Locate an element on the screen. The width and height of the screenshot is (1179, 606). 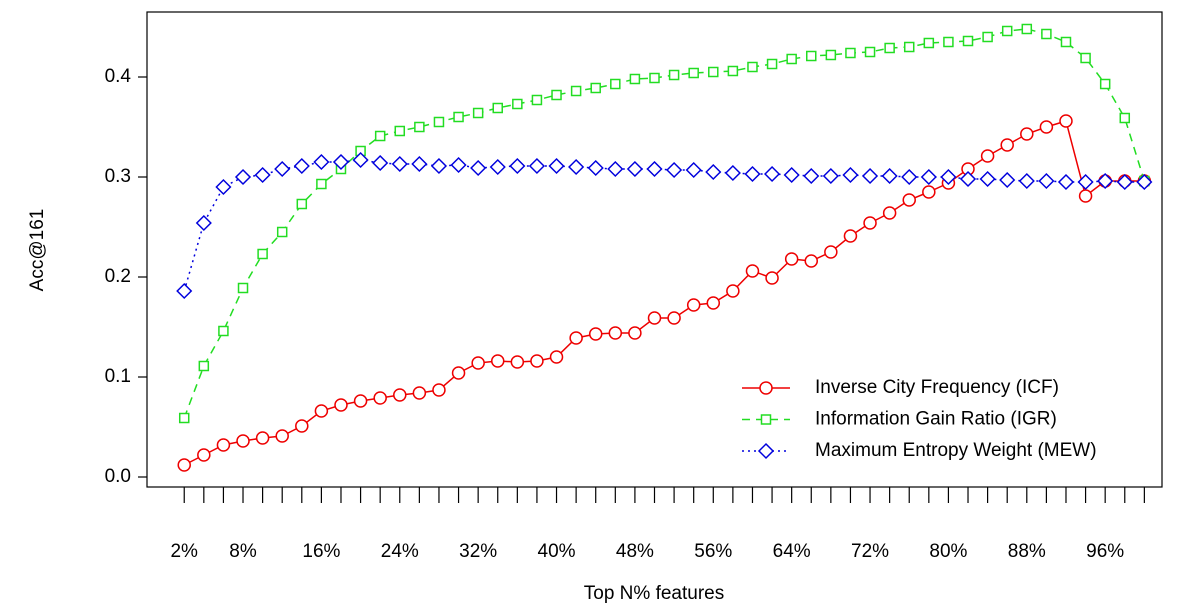
legend-label: Maximum Entropy Weight (MEW) is located at coordinates (956, 450).